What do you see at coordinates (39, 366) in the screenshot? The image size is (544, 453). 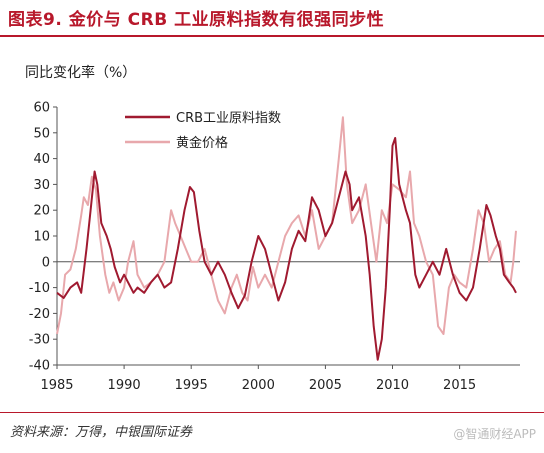 I see `y-tick-label: -40` at bounding box center [39, 366].